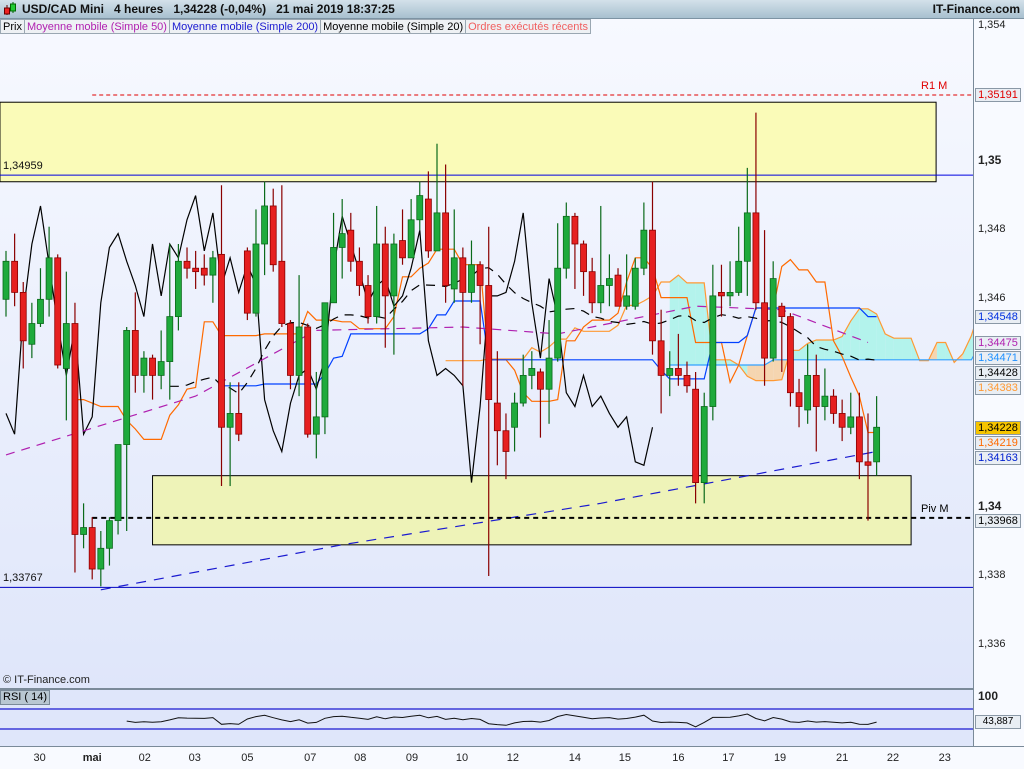 Image resolution: width=1024 pixels, height=769 pixels. What do you see at coordinates (998, 457) in the screenshot?
I see `price-label: 1,34163` at bounding box center [998, 457].